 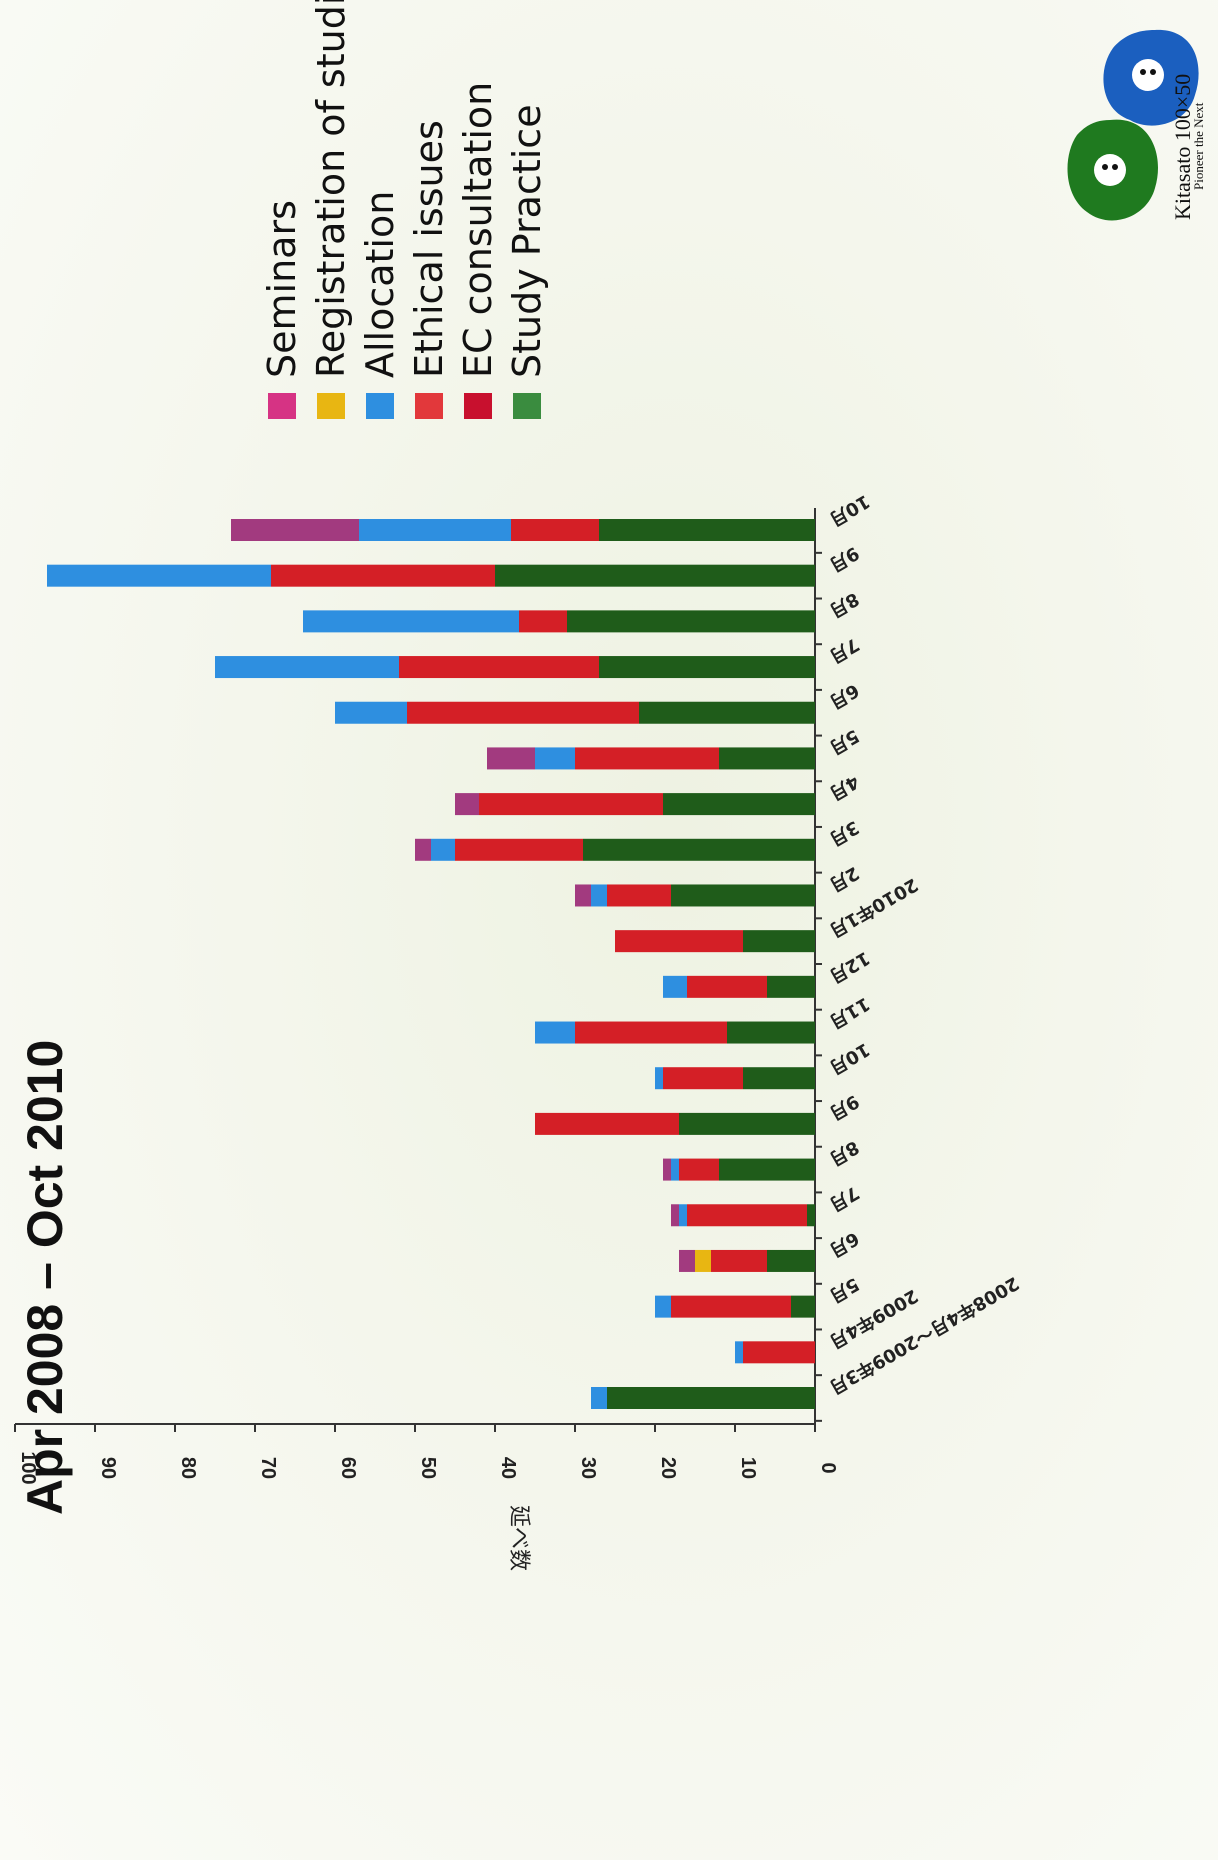 What do you see at coordinates (748, 1468) in the screenshot?
I see `value-tick-label: 10` at bounding box center [748, 1468].